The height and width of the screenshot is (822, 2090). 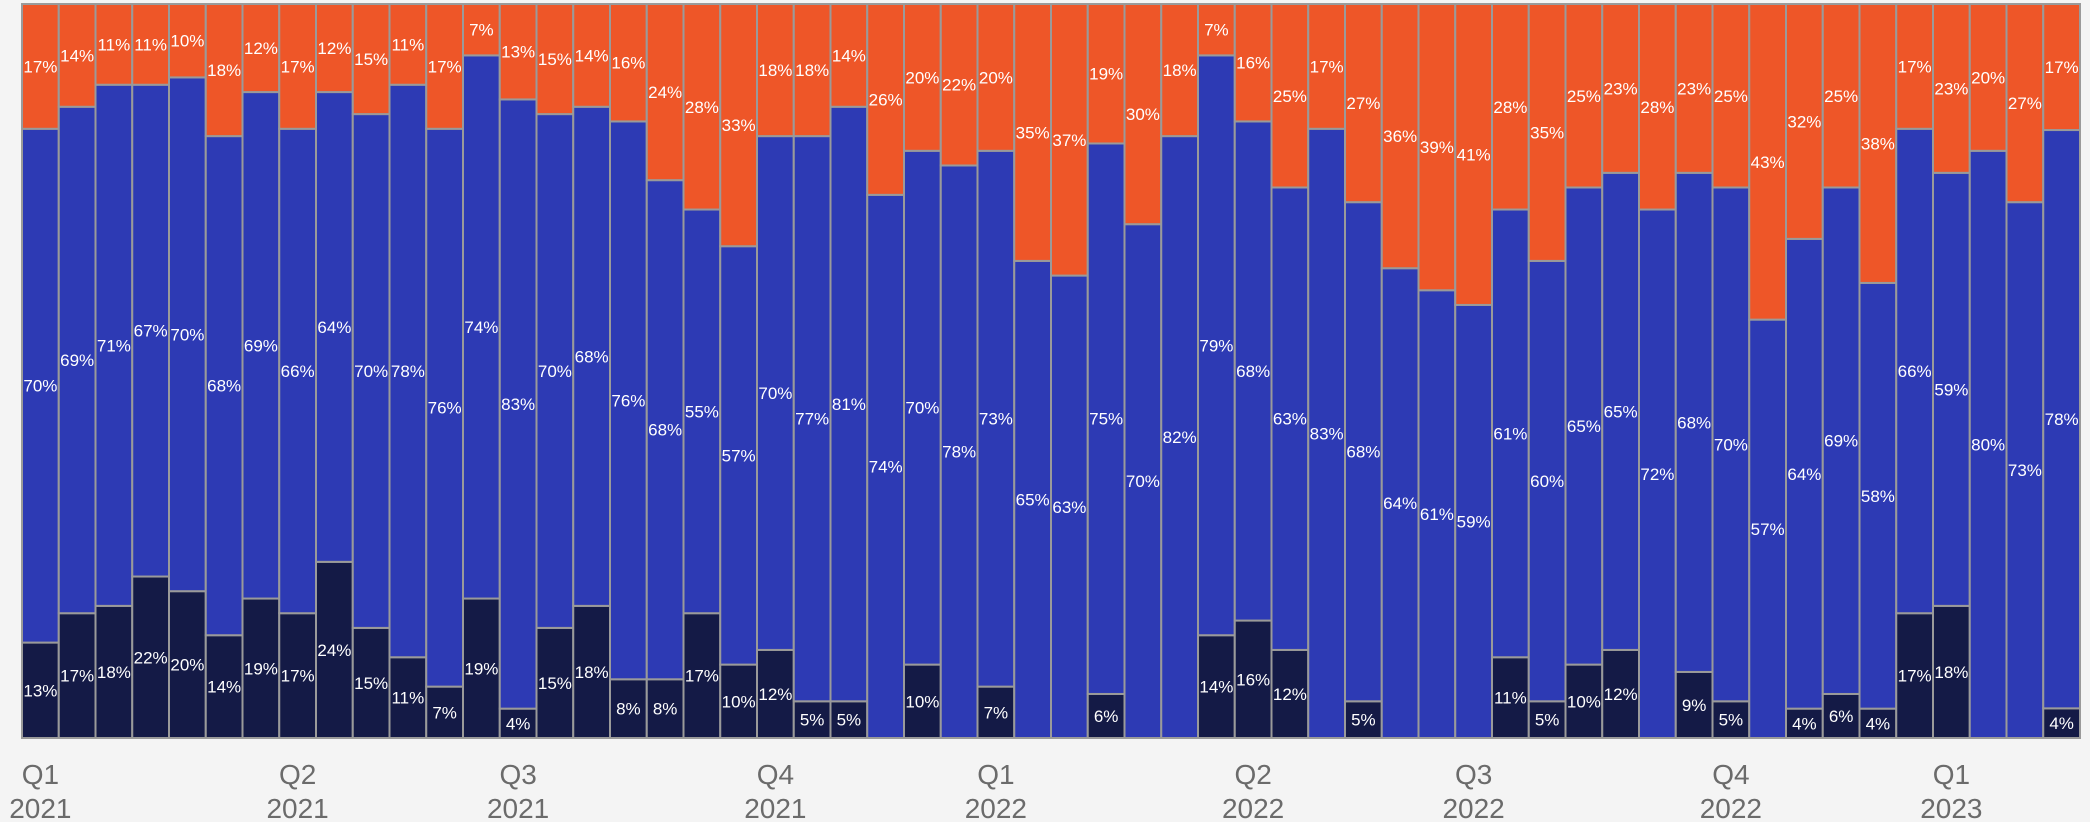 What do you see at coordinates (1768, 162) in the screenshot?
I see `segment-label-top: 43%` at bounding box center [1768, 162].